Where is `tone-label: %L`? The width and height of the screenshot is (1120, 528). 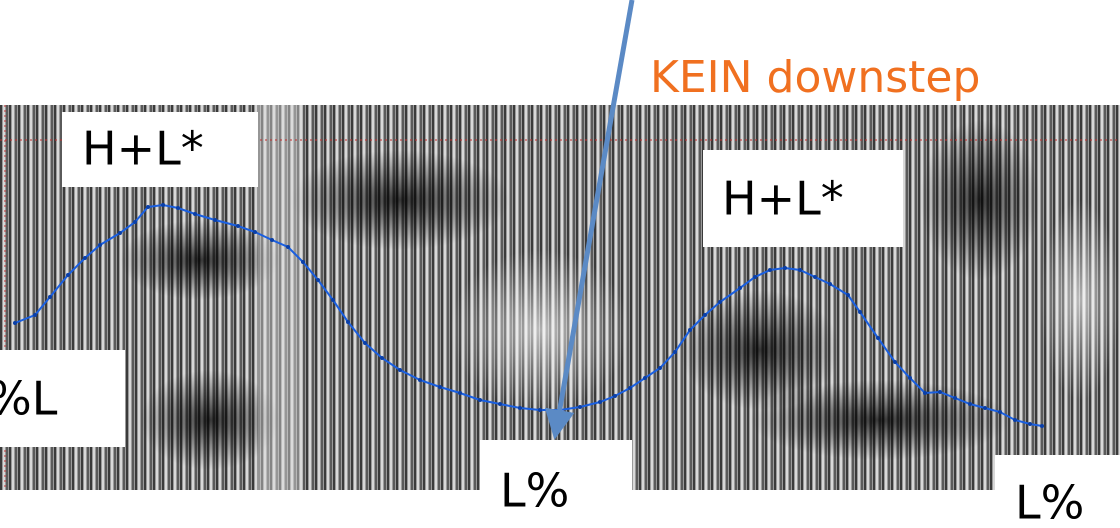 tone-label: %L is located at coordinates (29, 399).